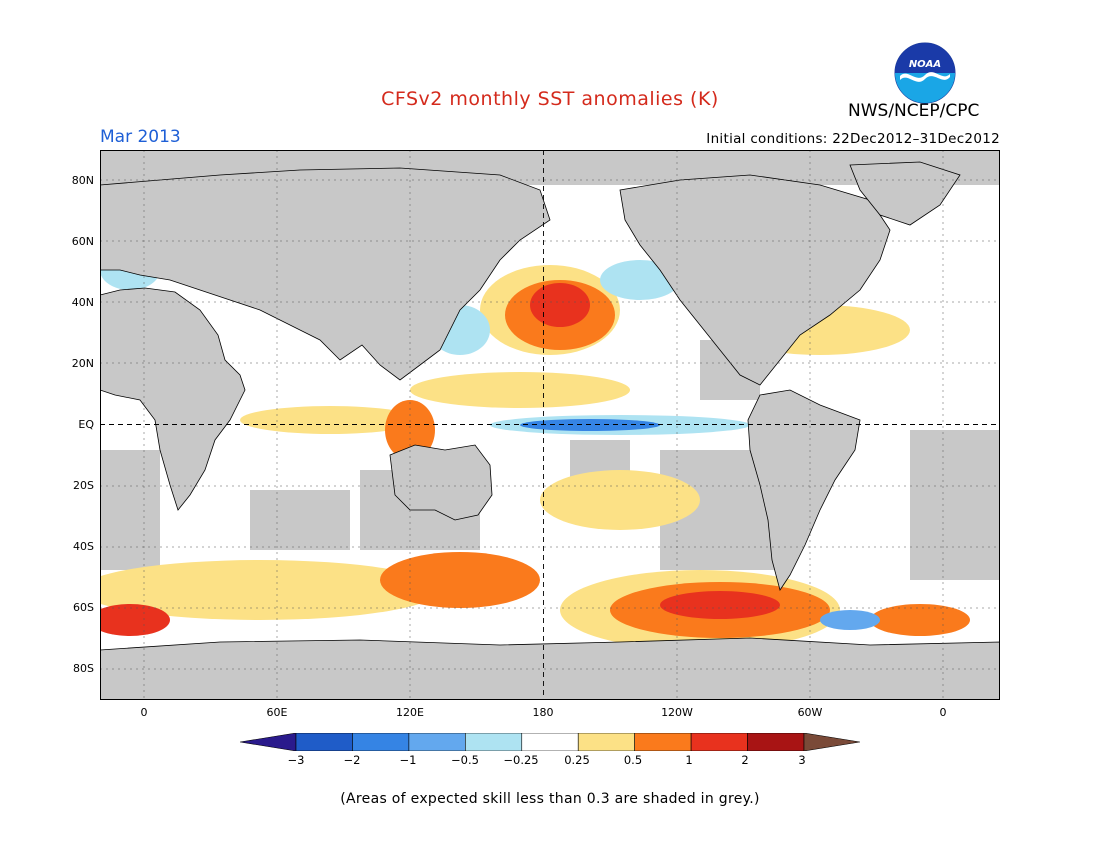 Image resolution: width=1100 pixels, height=850 pixels. I want to click on colorbar-tick-label: −0.5, so click(465, 760).